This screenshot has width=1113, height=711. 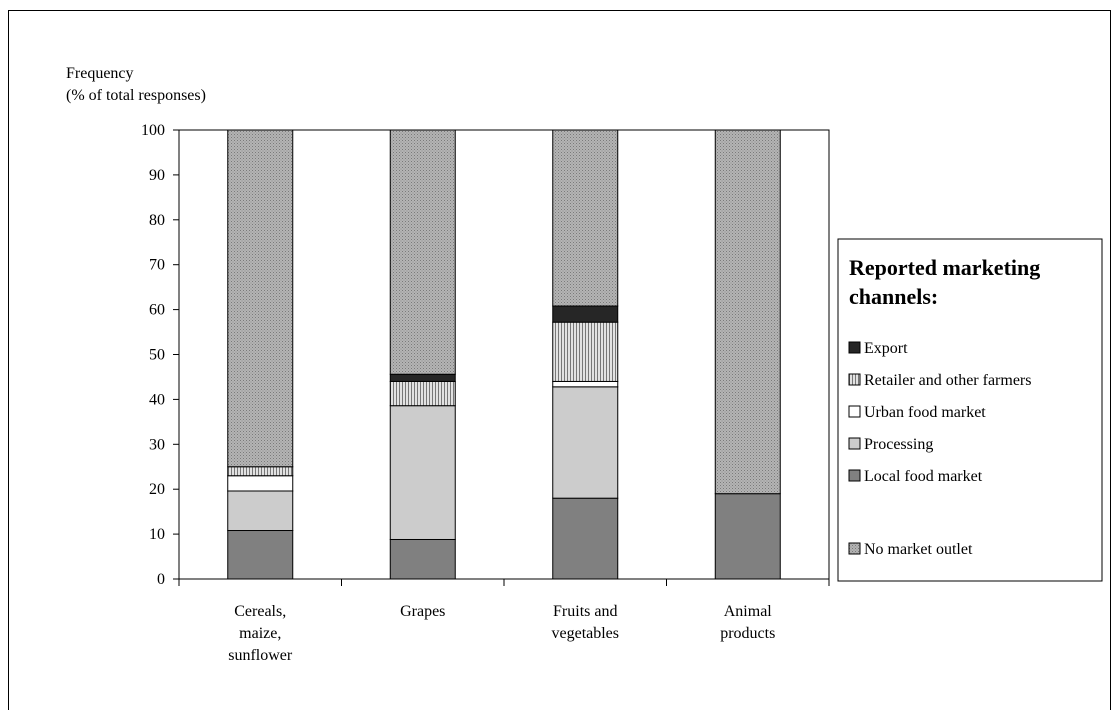 I want to click on y-axis-label-line: Frequency, so click(x=100, y=73).